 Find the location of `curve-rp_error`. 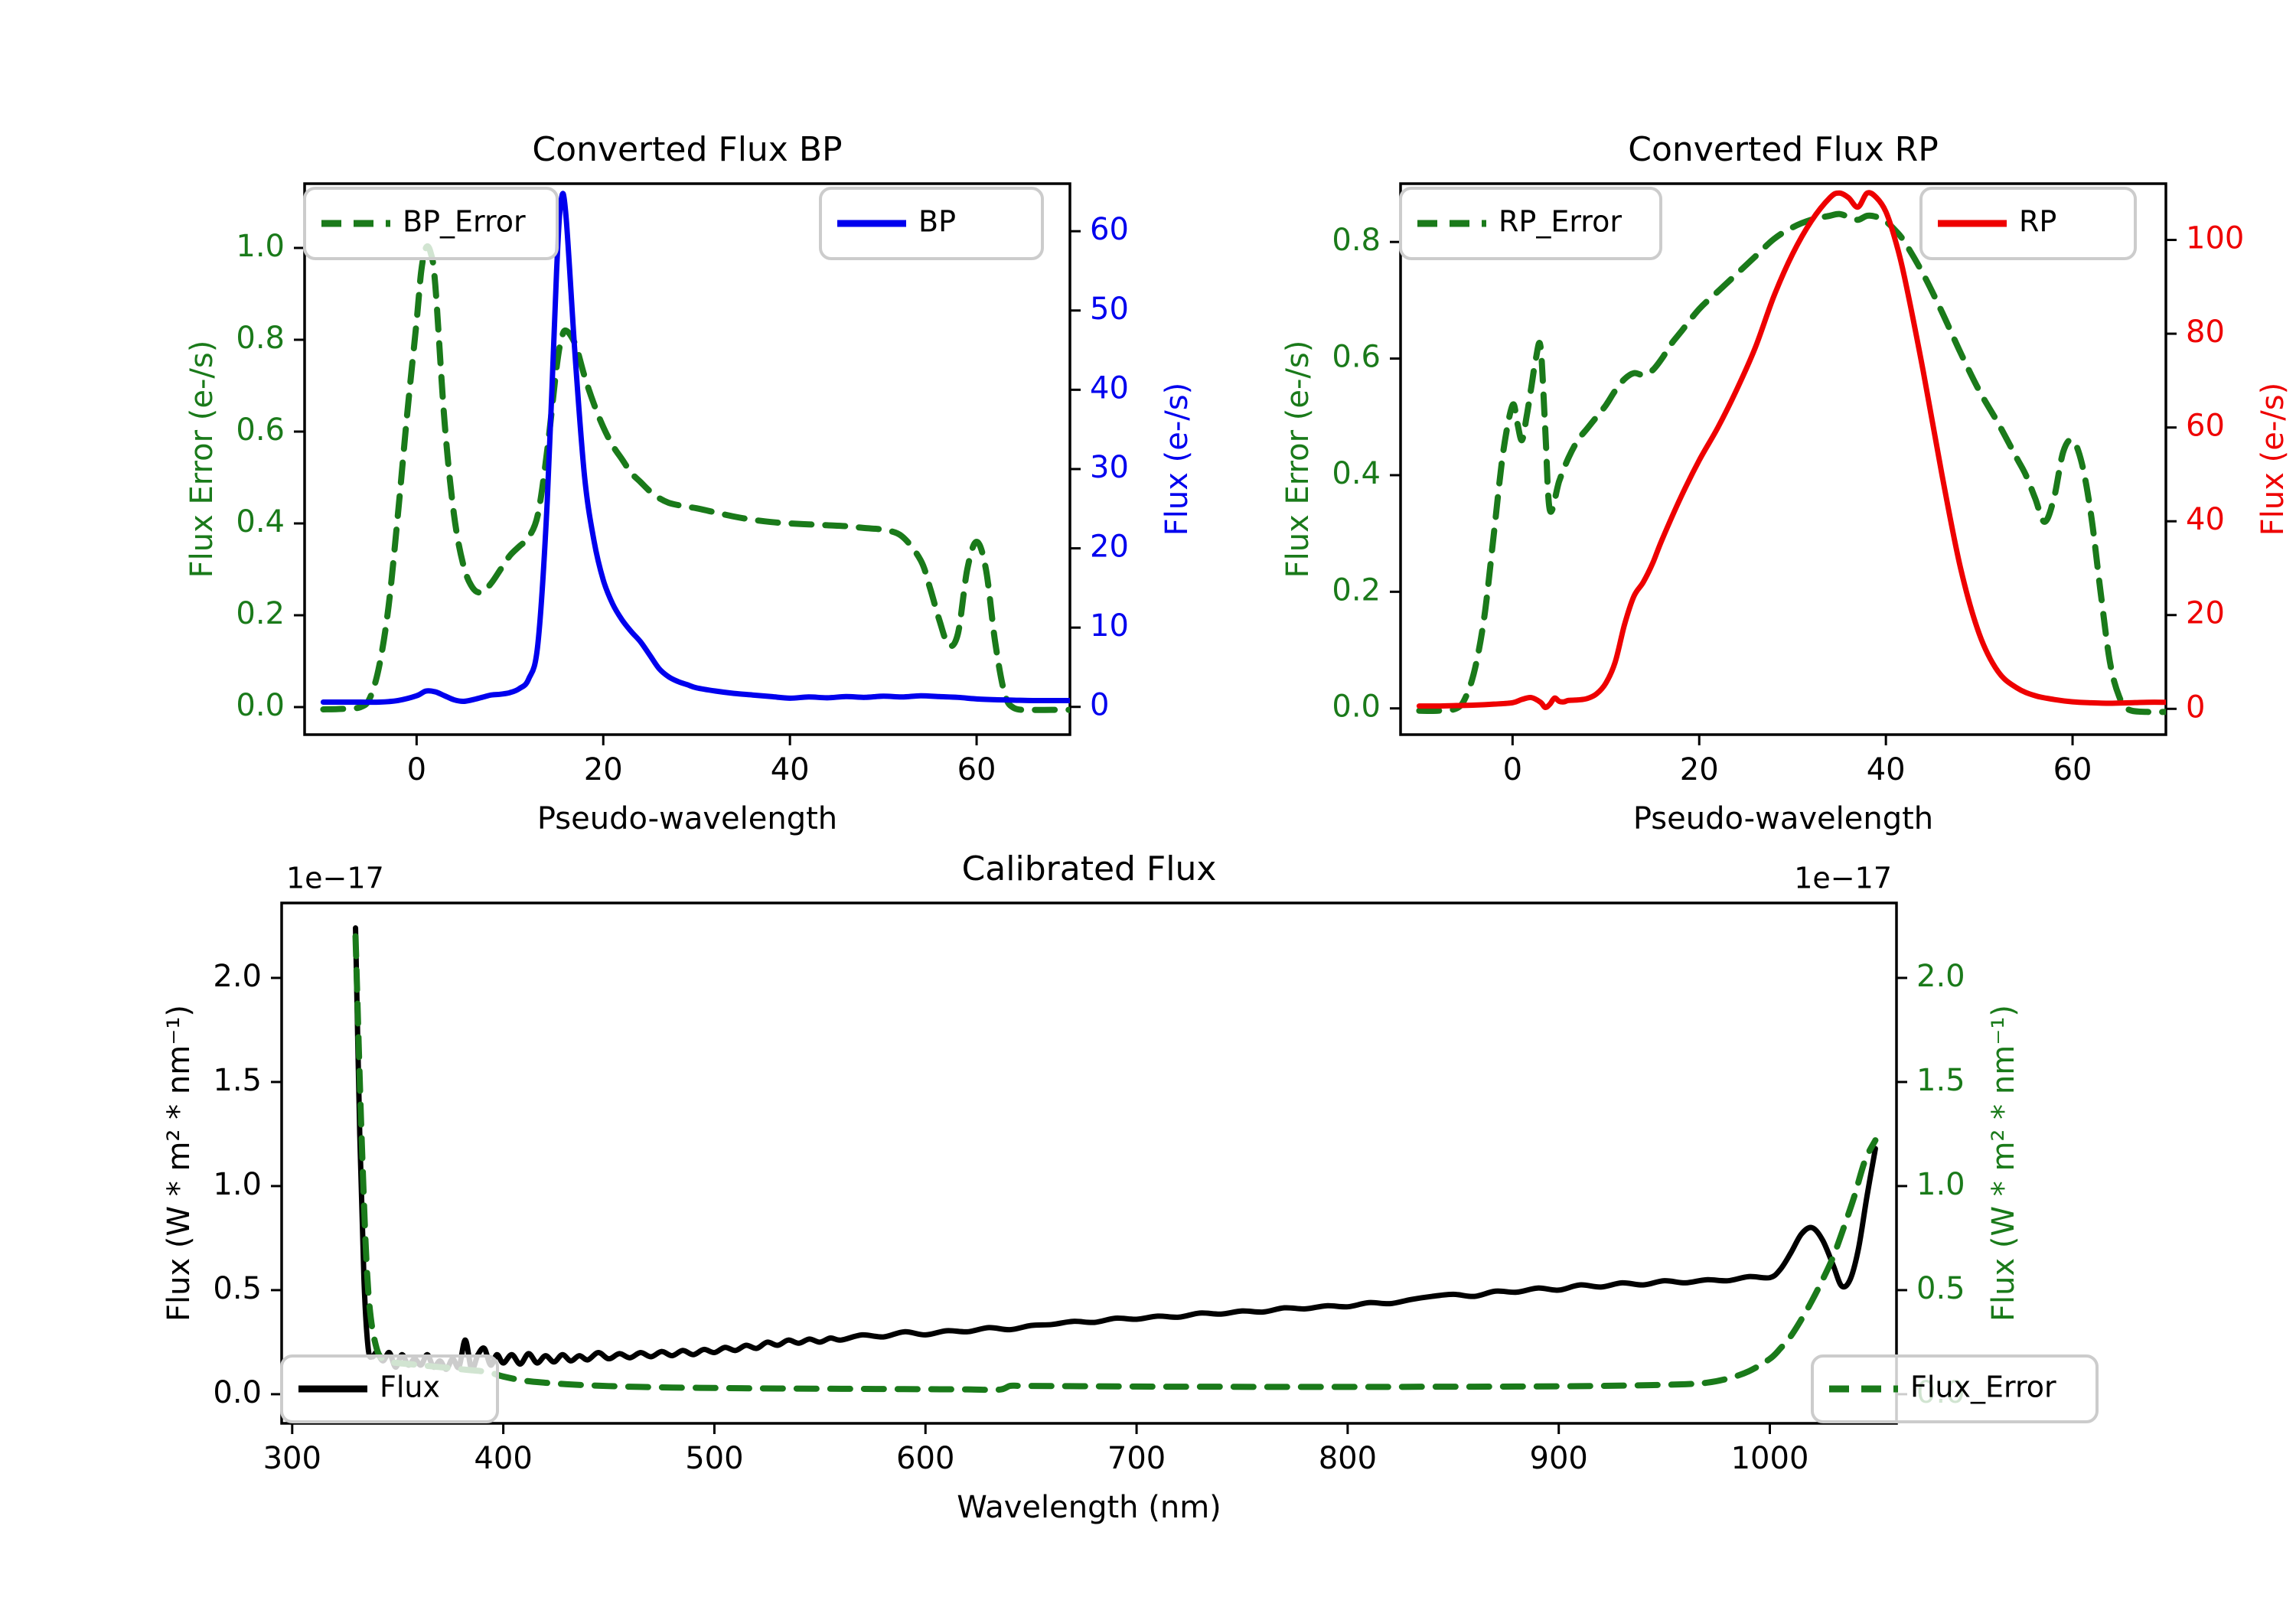

curve-rp_error is located at coordinates (1791, 463).